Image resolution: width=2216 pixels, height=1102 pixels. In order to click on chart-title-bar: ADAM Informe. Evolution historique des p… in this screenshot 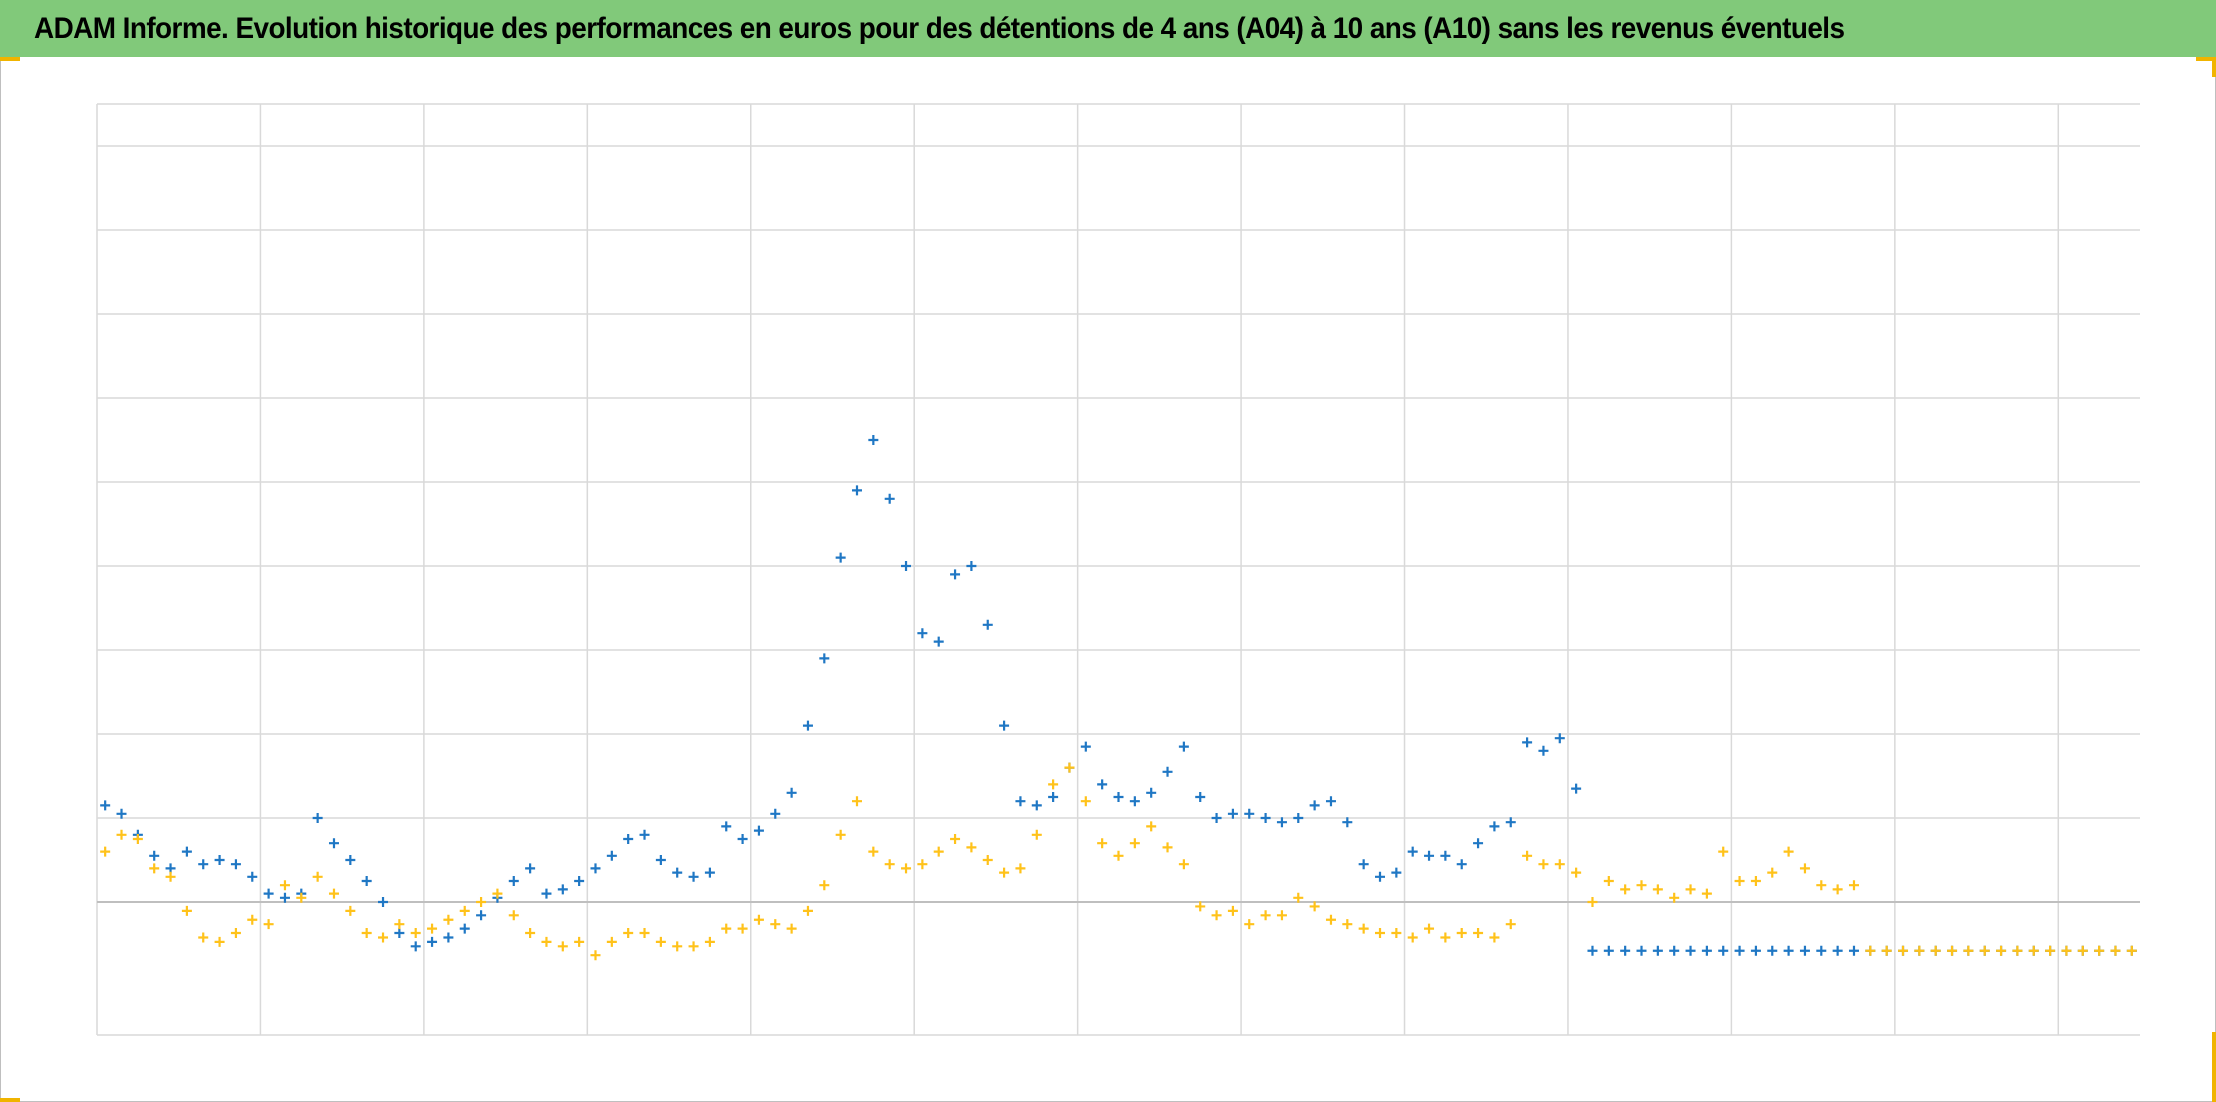, I will do `click(1108, 28)`.